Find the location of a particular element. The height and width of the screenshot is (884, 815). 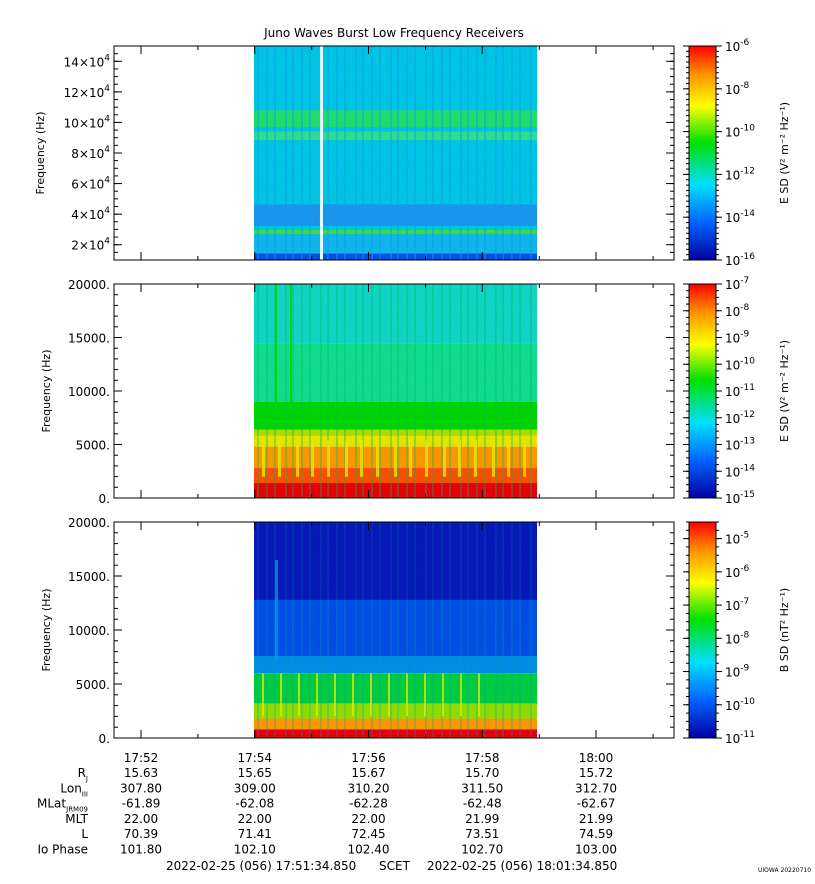

y-tick-label: 15000. is located at coordinates (89, 339).